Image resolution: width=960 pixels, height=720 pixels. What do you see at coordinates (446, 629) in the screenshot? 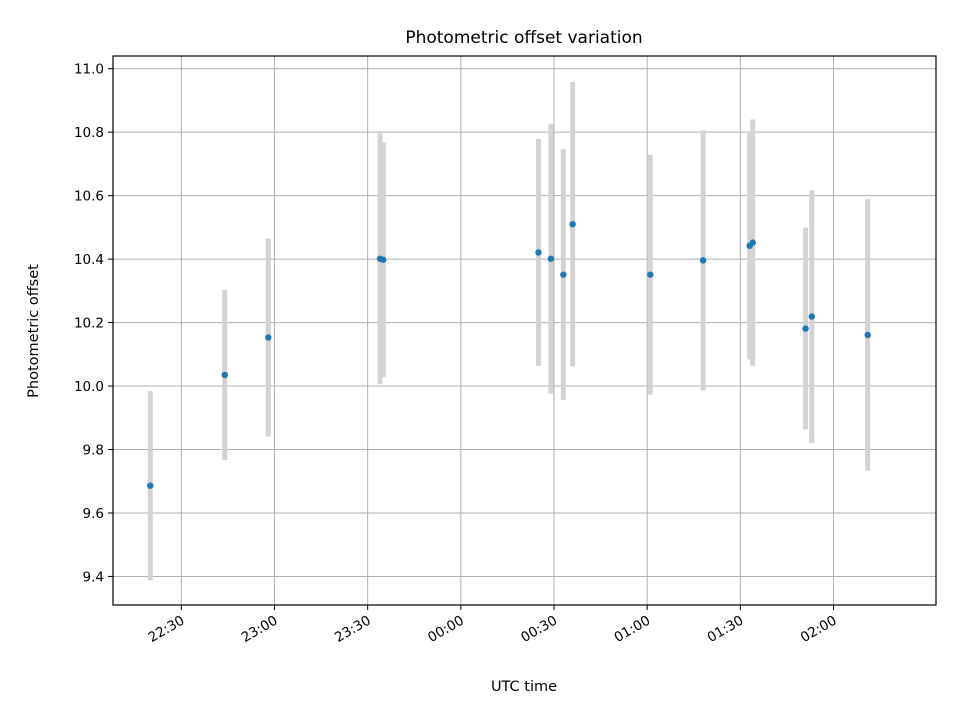
I see `x-tick-label: 00:00` at bounding box center [446, 629].